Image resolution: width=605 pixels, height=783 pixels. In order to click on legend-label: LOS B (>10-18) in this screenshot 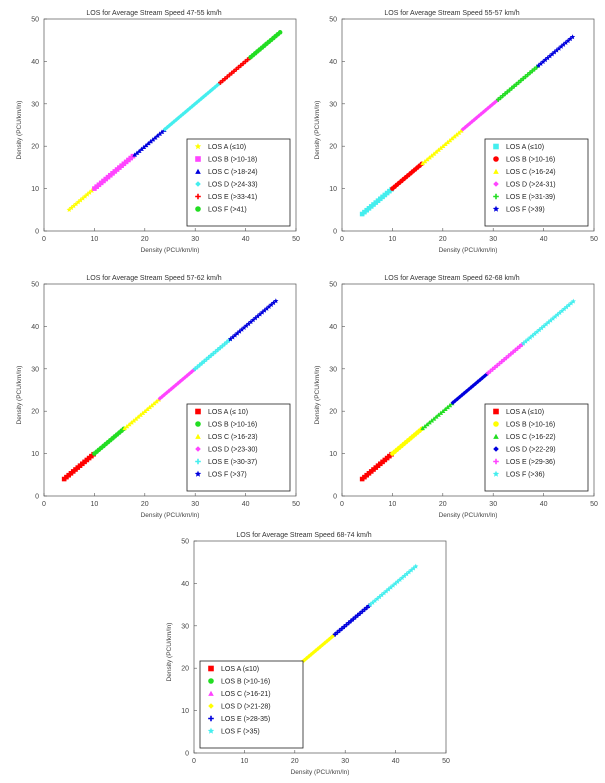, I will do `click(232, 160)`.